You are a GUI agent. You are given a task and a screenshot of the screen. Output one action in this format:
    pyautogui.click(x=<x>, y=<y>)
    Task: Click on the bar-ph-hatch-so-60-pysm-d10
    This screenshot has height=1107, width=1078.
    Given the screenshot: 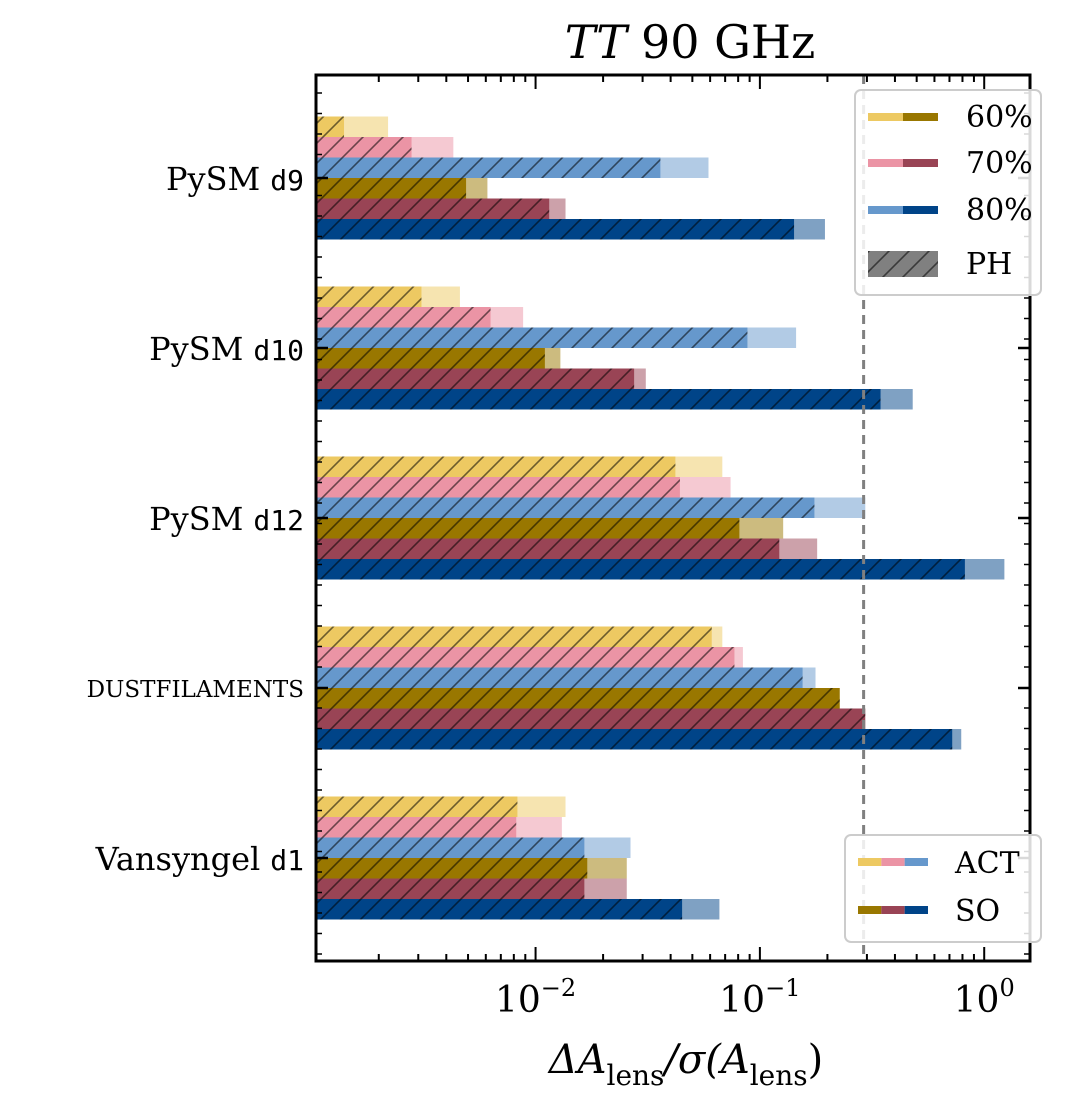 What is the action you would take?
    pyautogui.click(x=430, y=358)
    